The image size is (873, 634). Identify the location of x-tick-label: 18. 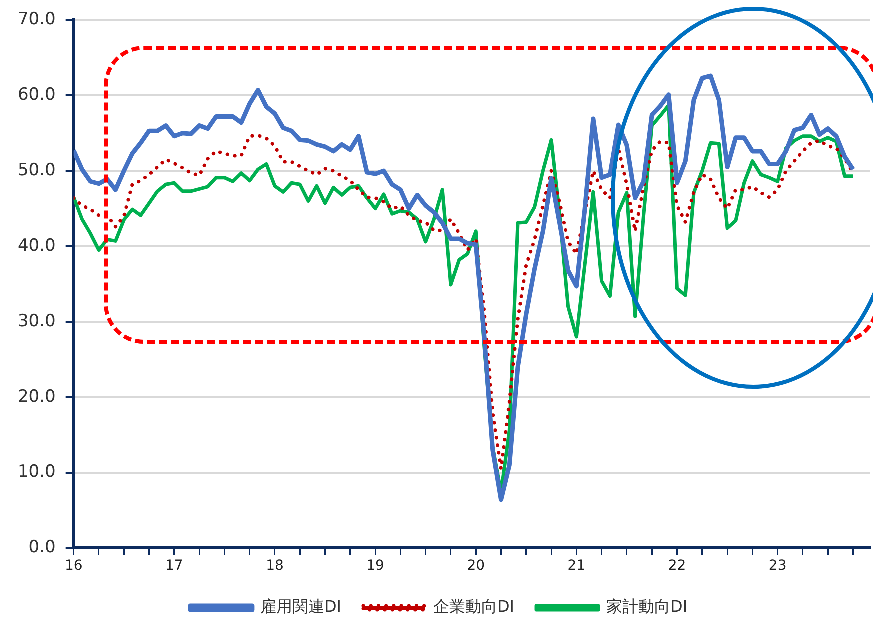
(275, 566).